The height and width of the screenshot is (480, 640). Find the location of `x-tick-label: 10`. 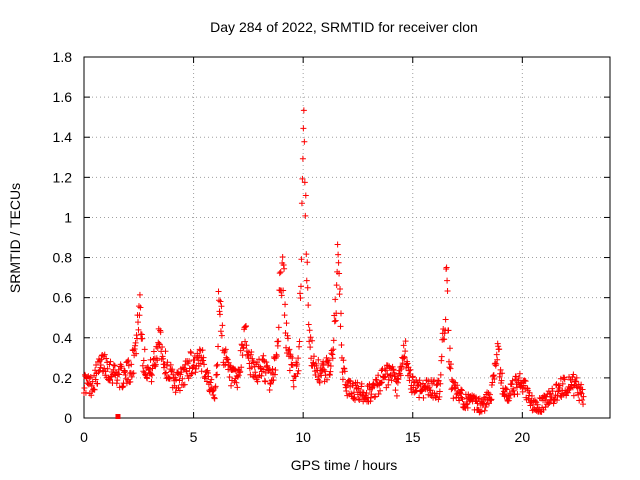

x-tick-label: 10 is located at coordinates (303, 437).